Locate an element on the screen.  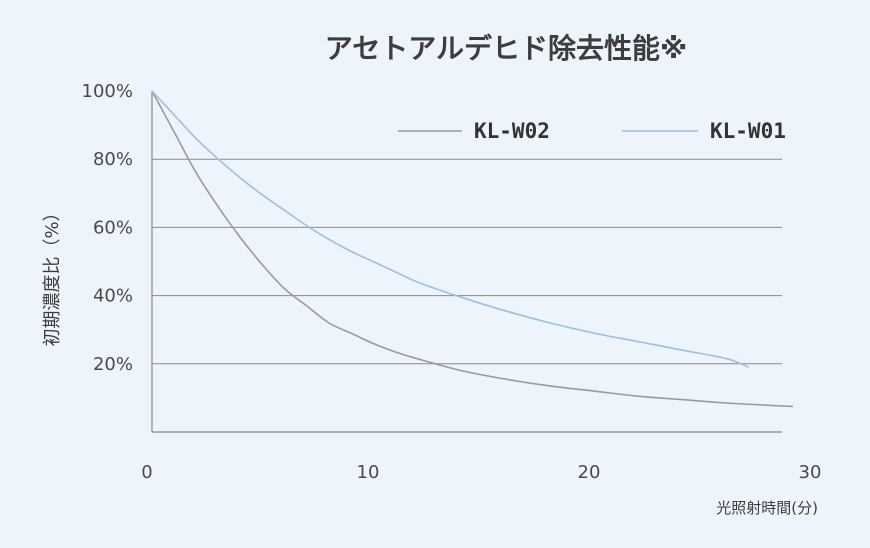
x-tick-label: 30 is located at coordinates (810, 472).